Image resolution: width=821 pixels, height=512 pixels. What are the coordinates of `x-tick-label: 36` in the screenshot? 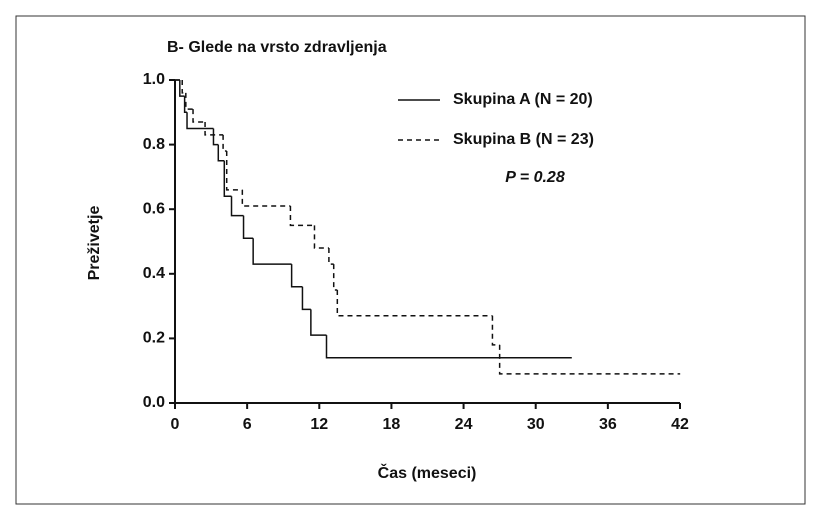 It's located at (608, 424).